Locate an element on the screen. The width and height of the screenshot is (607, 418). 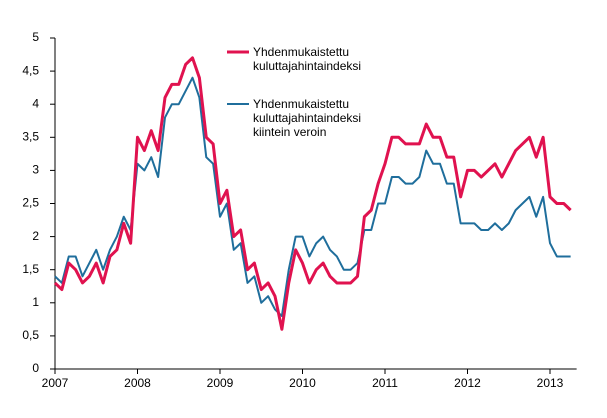
y-tick-label: 4,5 is located at coordinates (30, 70).